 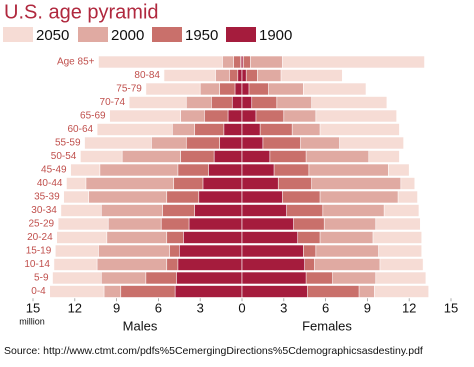 I want to click on age-label: 50-54, so click(x=64, y=156).